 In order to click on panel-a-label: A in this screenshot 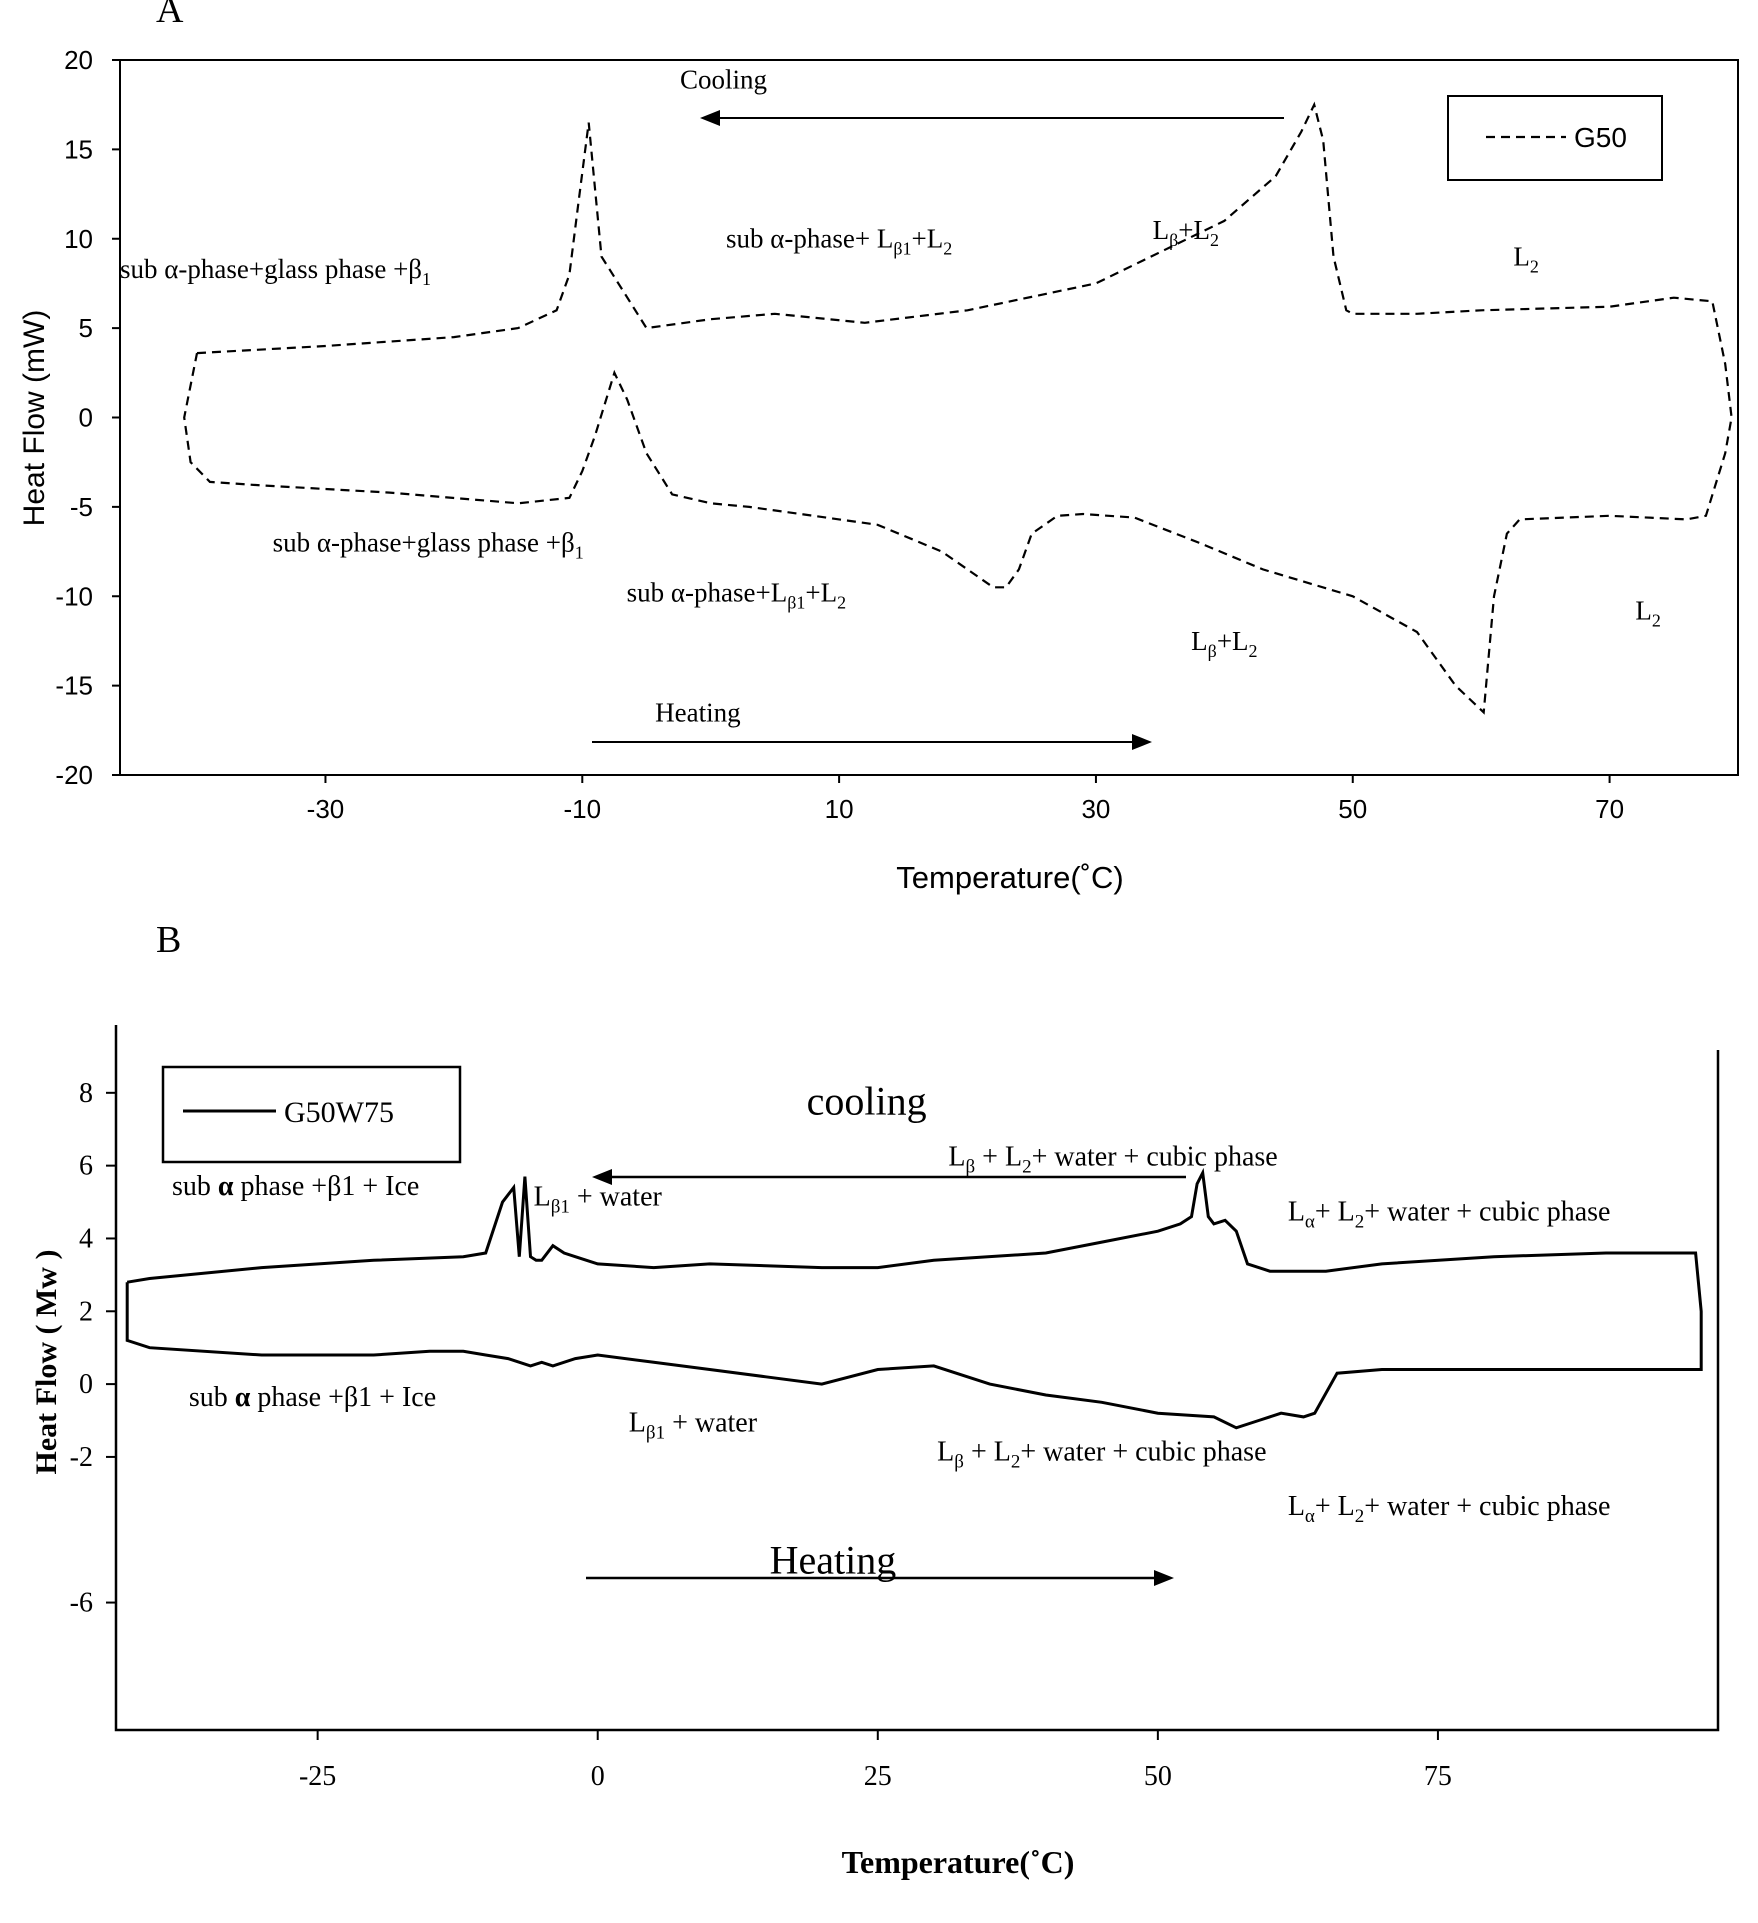, I will do `click(170, 15)`.